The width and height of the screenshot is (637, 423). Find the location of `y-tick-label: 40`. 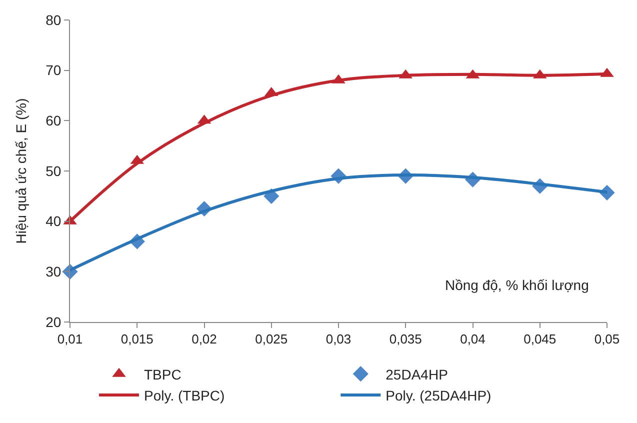

y-tick-label: 40 is located at coordinates (54, 221).